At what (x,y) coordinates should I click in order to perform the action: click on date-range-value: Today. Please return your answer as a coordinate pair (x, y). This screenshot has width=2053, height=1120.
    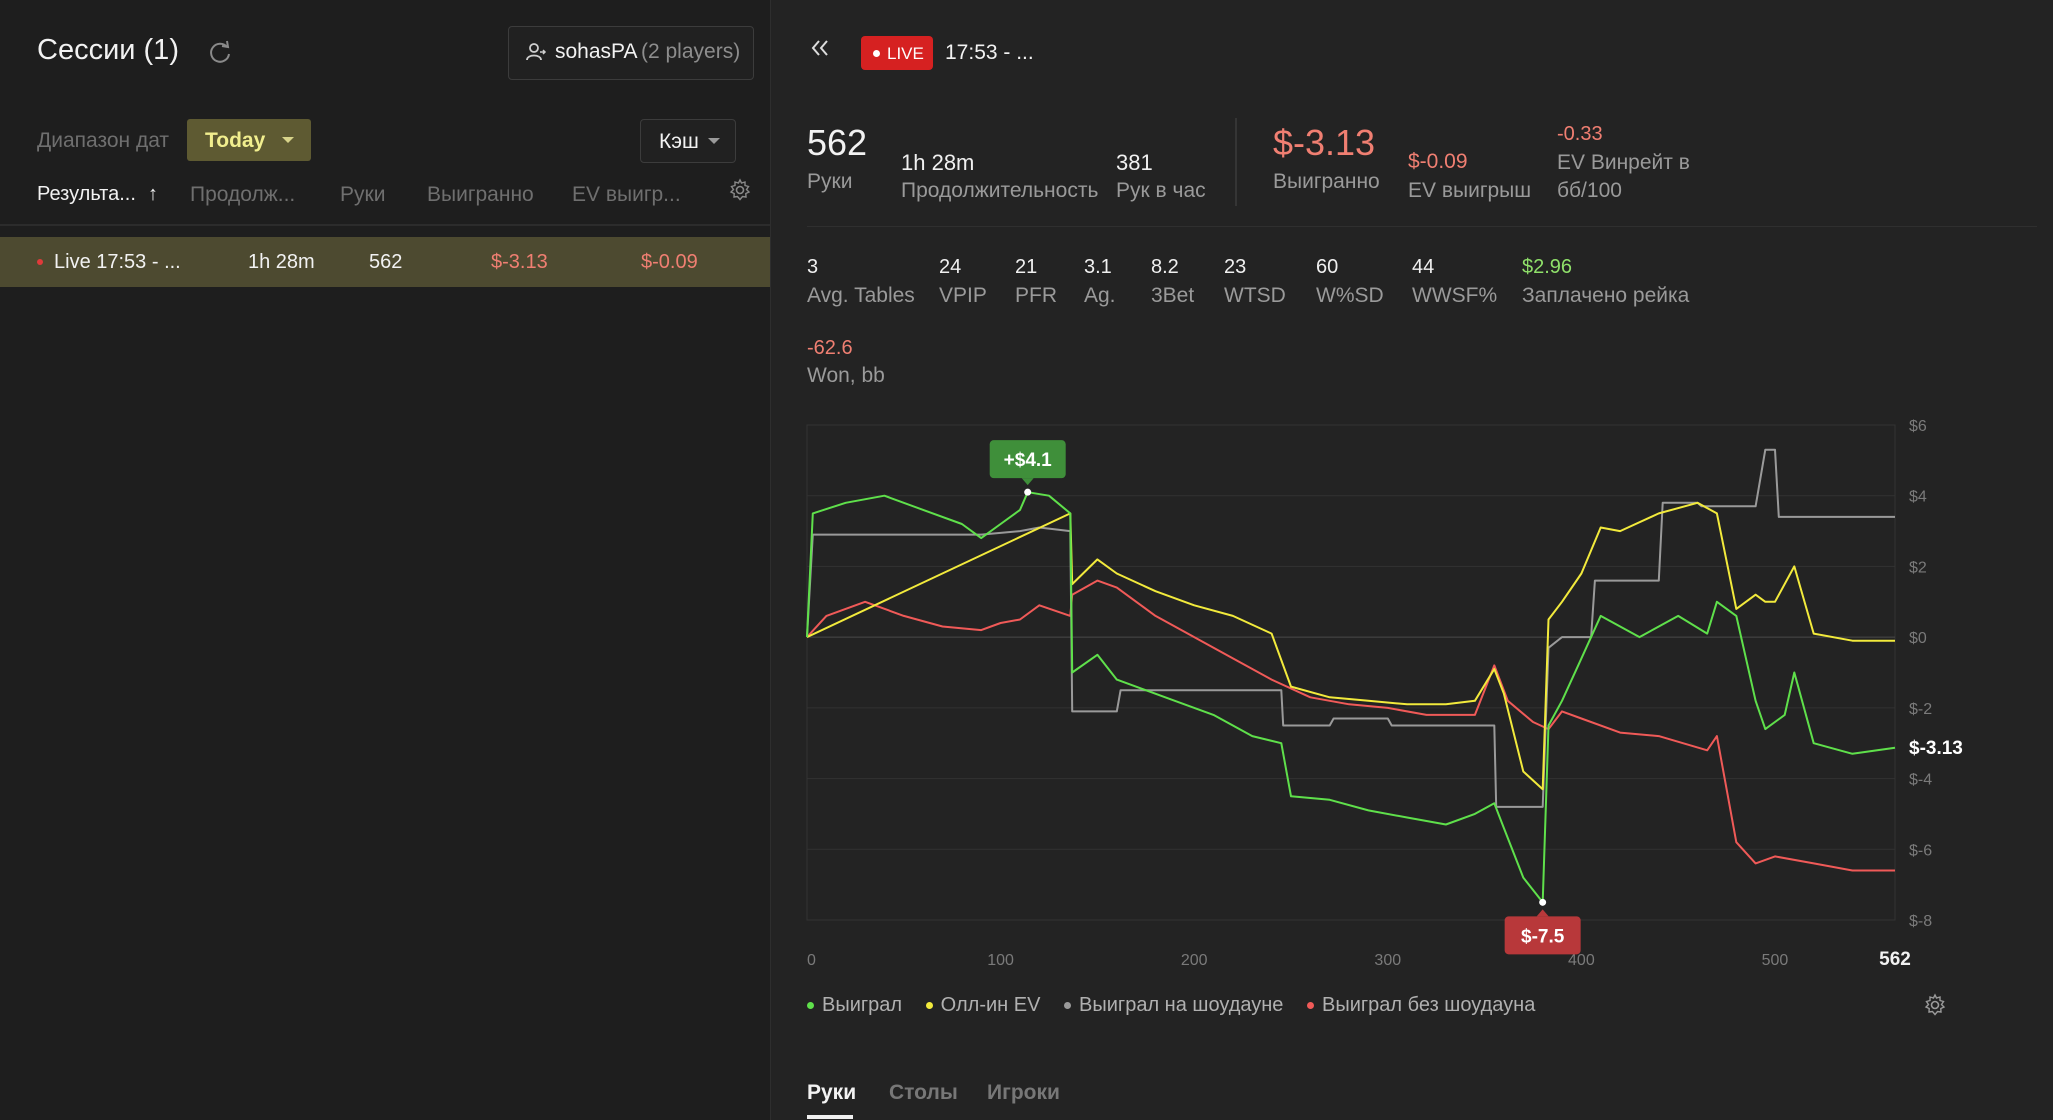
    Looking at the image, I should click on (235, 140).